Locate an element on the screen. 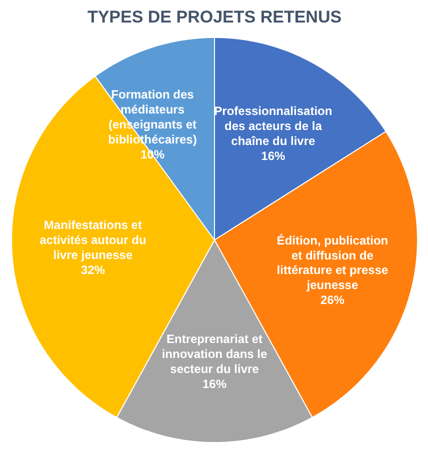 The height and width of the screenshot is (449, 428). data-label: 32% is located at coordinates (93, 270).